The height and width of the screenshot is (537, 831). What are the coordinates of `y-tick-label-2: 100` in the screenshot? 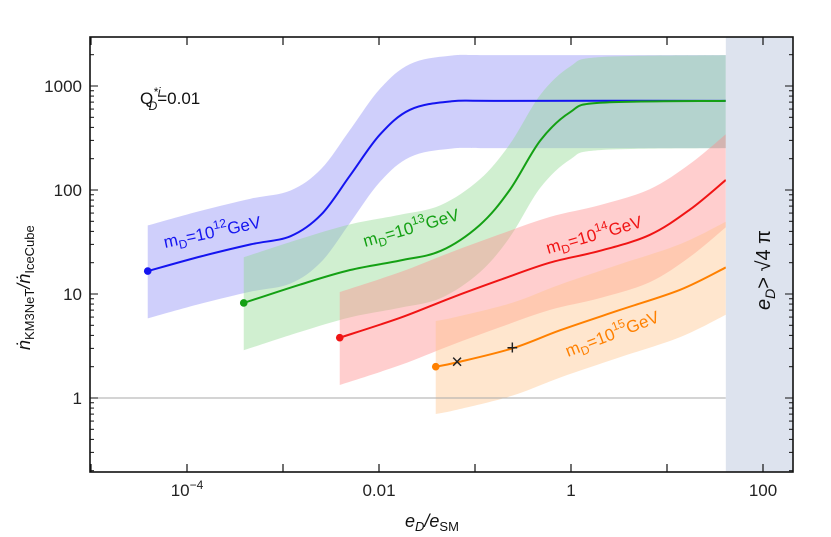 It's located at (68, 190).